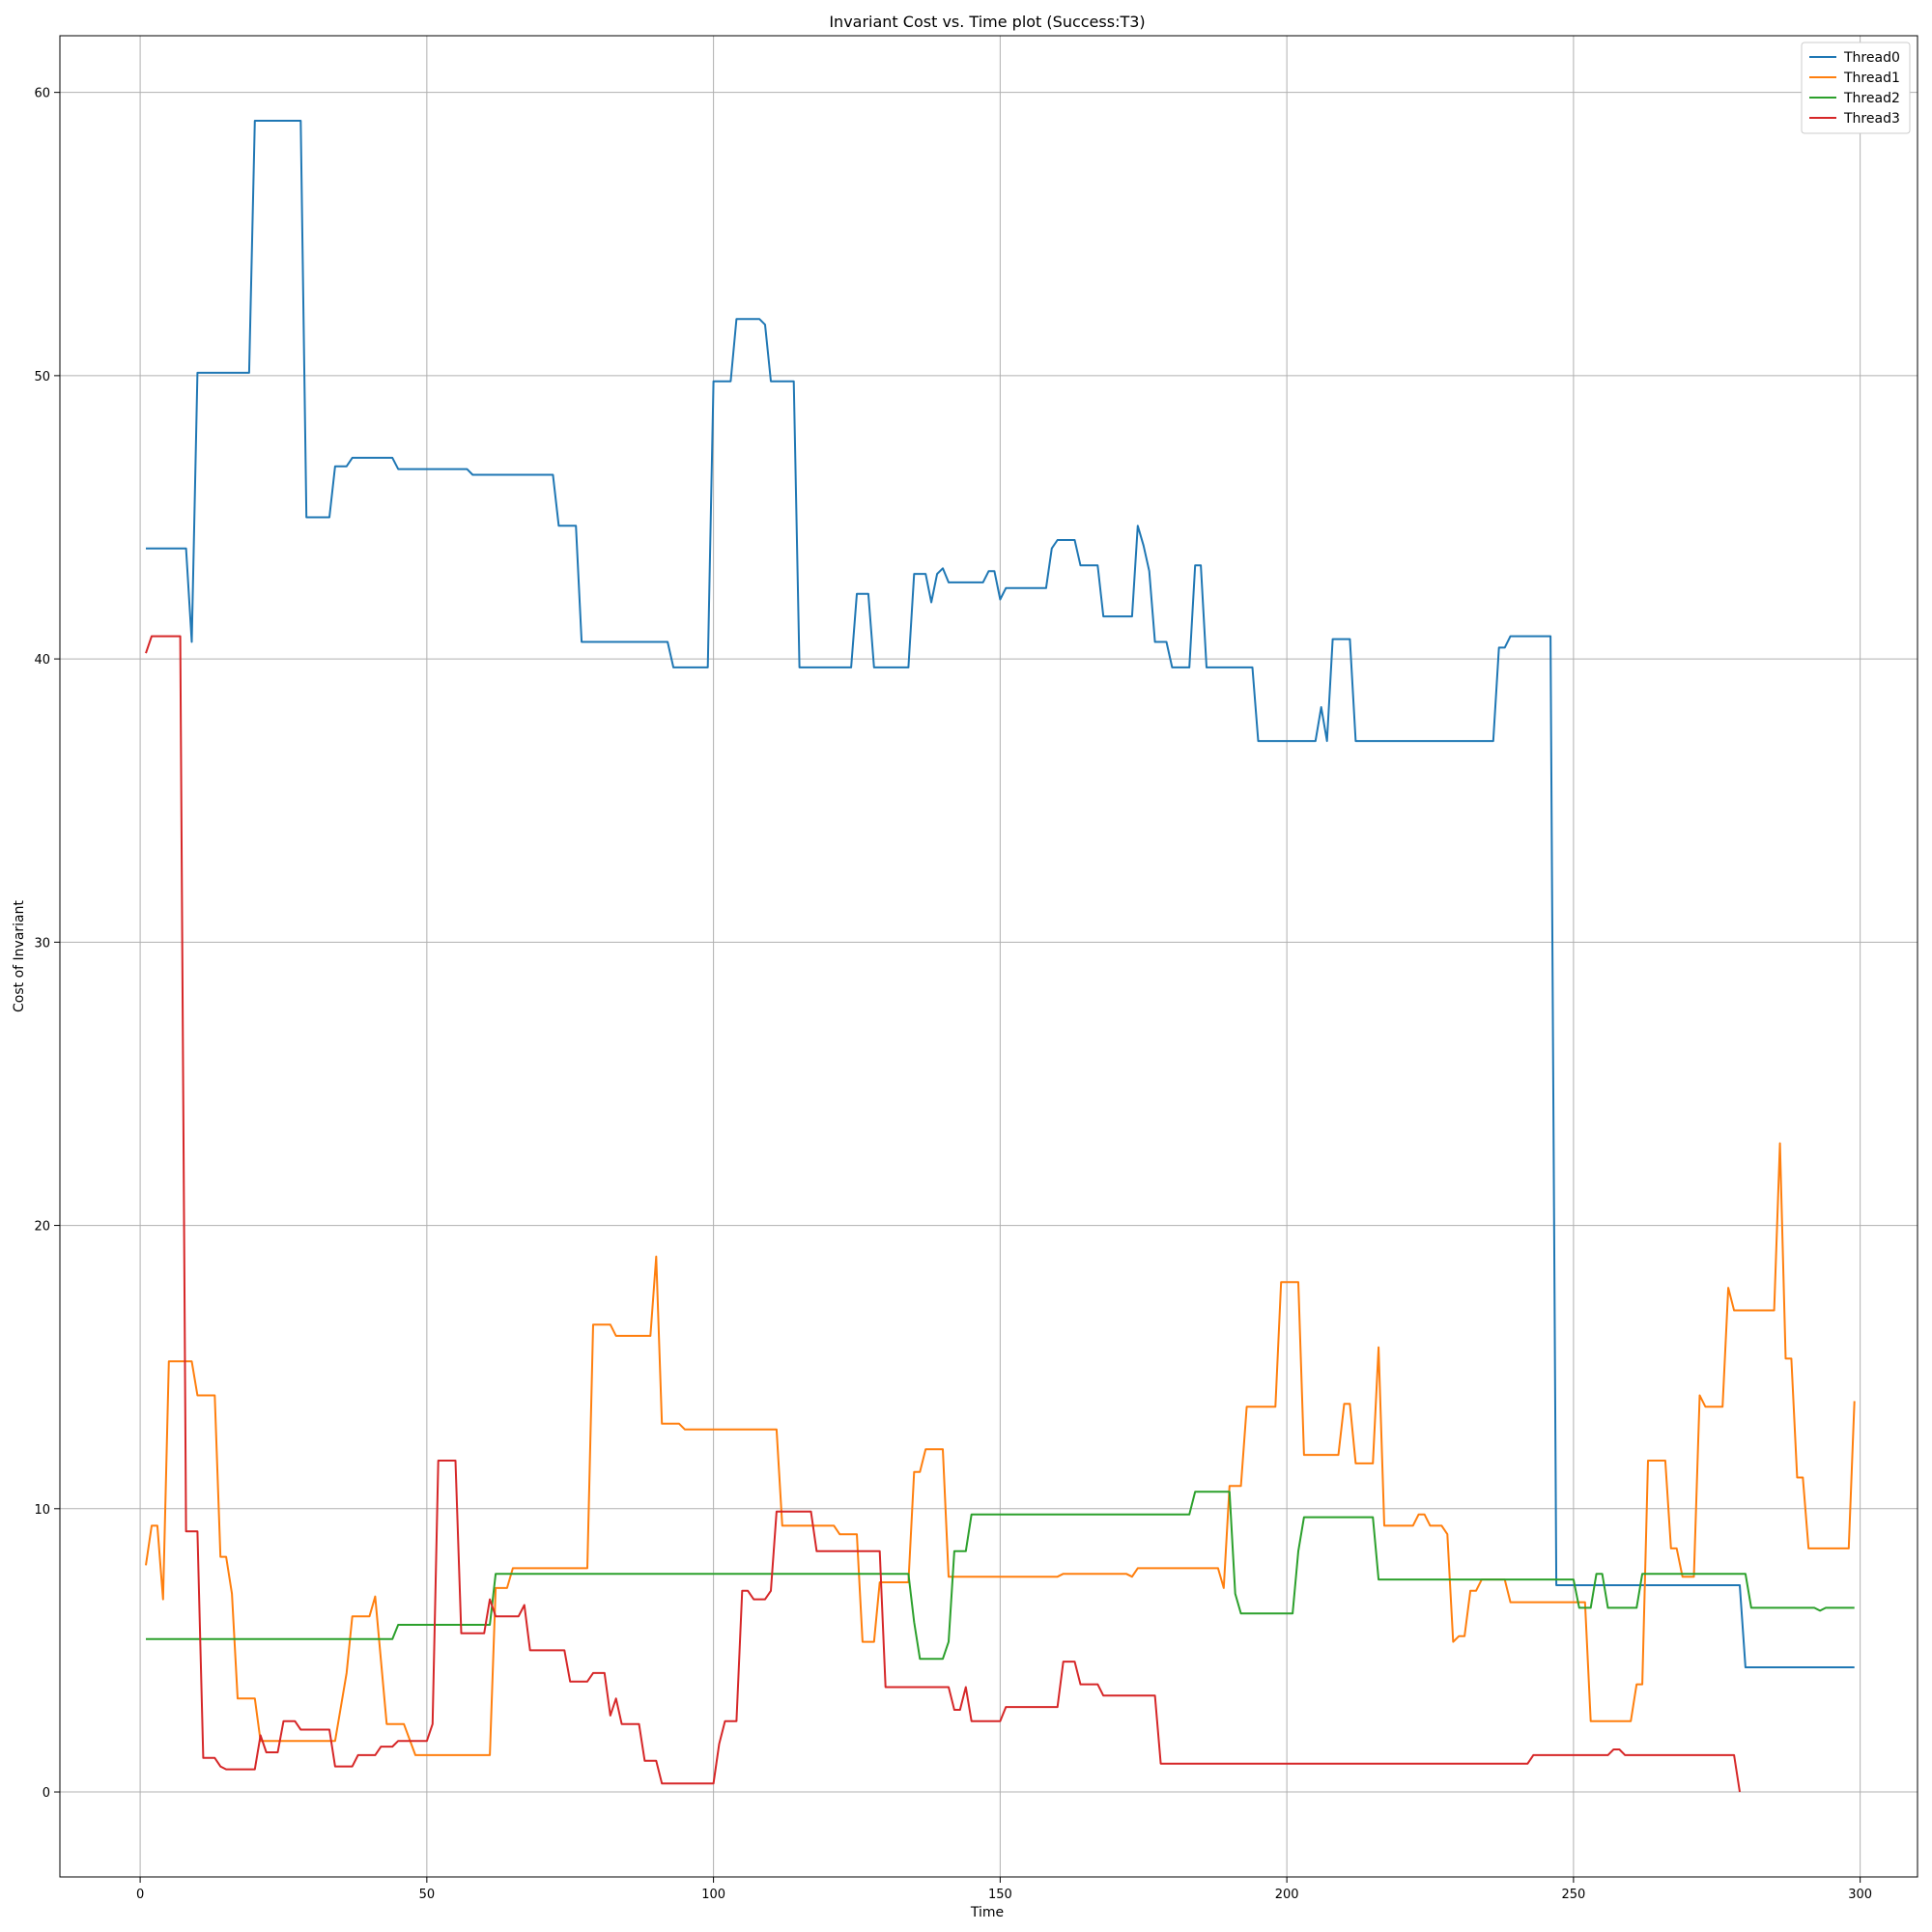 The image size is (1932, 1932). Describe the element at coordinates (42, 94) in the screenshot. I see `y-tick-label: 60` at that location.